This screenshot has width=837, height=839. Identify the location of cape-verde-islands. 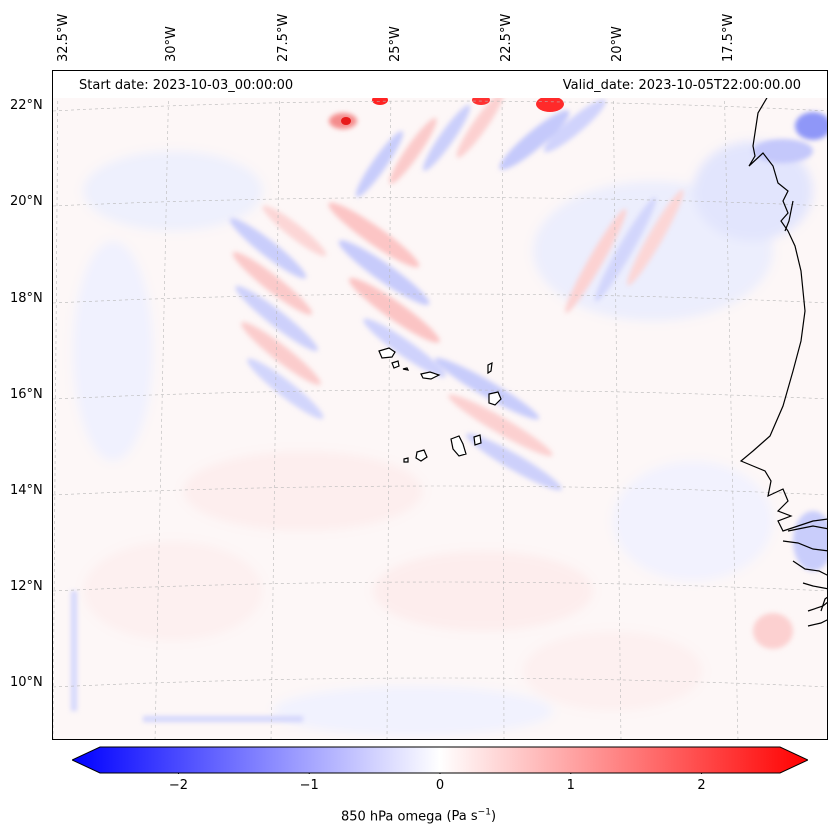
(440, 405).